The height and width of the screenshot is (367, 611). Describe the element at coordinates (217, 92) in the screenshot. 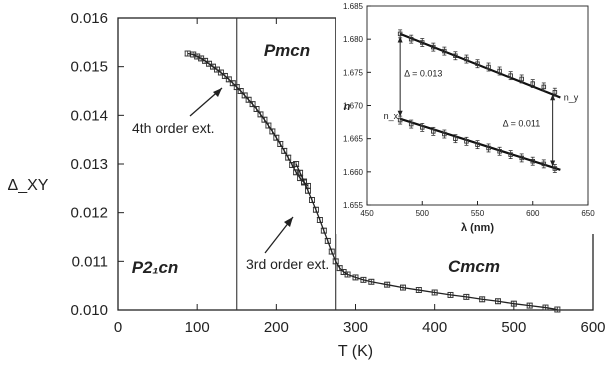

I see `arrowhead-4th-order` at that location.